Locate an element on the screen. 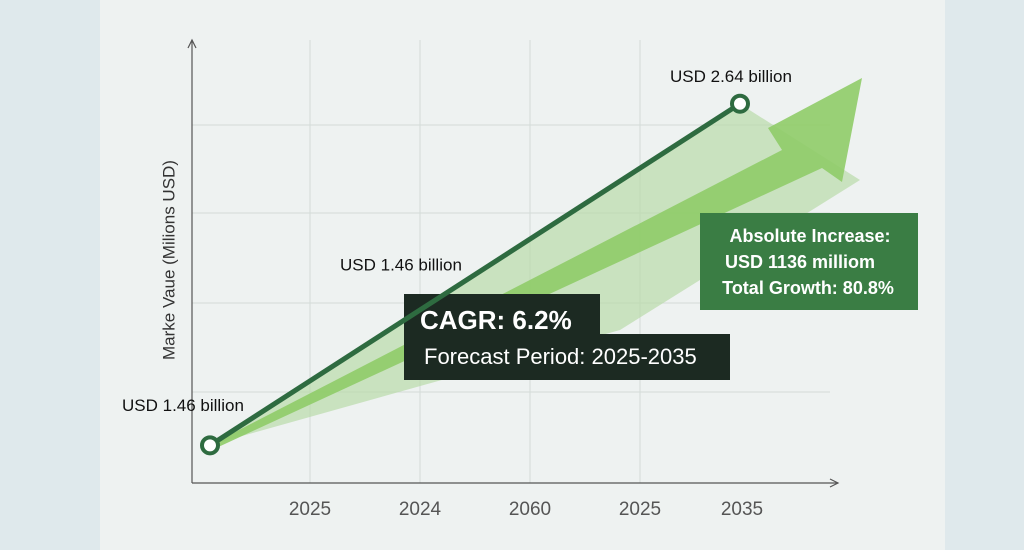 This screenshot has width=1024, height=550. increase-value: USD 1136 milliom is located at coordinates (800, 262).